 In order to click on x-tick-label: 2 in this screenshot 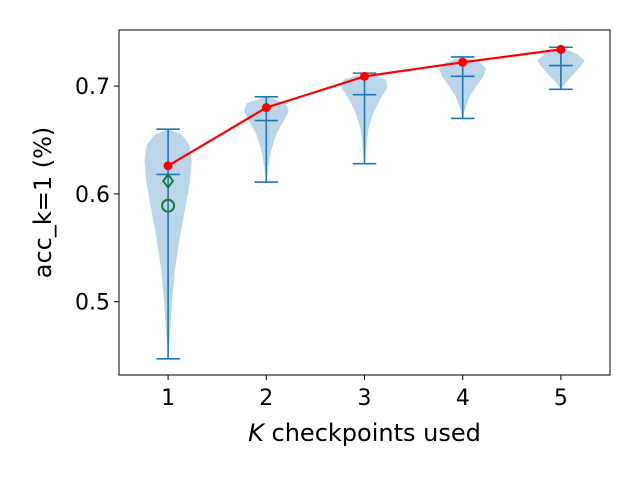, I will do `click(266, 398)`.